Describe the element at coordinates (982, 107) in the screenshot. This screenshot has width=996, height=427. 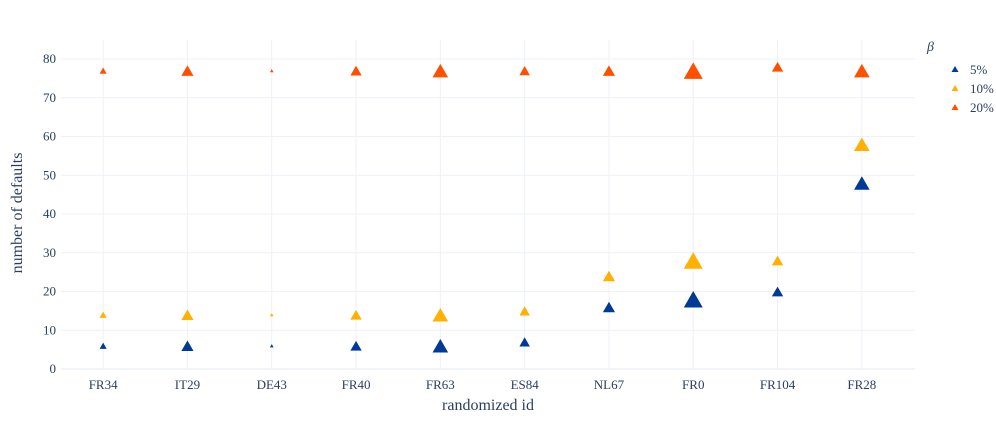
I see `legend-label: 20%` at that location.